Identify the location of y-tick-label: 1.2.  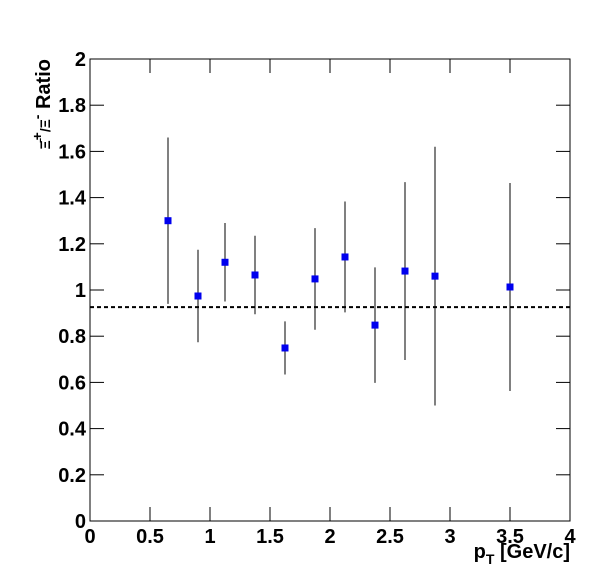
(72, 245).